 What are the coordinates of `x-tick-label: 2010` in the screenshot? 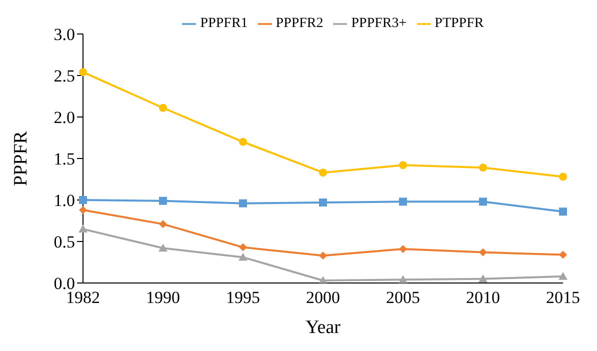 It's located at (483, 298).